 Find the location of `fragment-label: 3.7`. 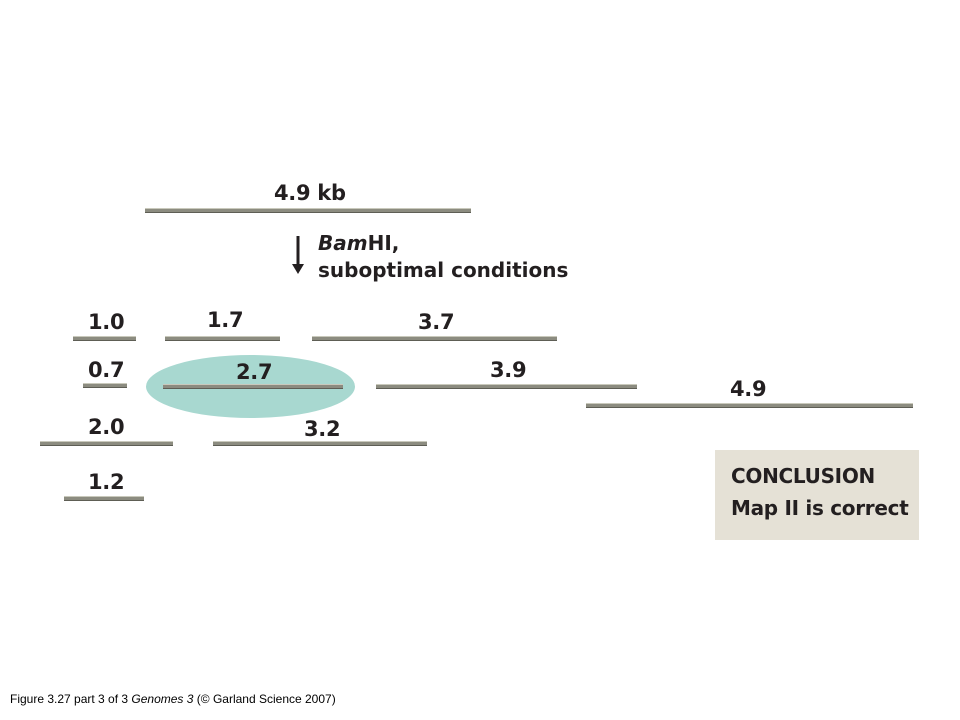

fragment-label: 3.7 is located at coordinates (436, 322).